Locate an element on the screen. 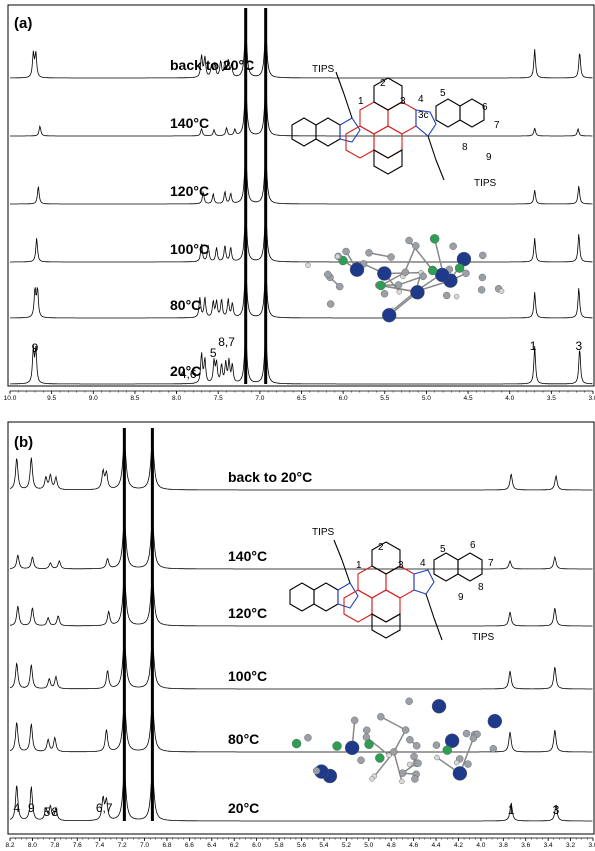 This screenshot has width=595, height=851. peak-annotation: 5 is located at coordinates (47, 812).